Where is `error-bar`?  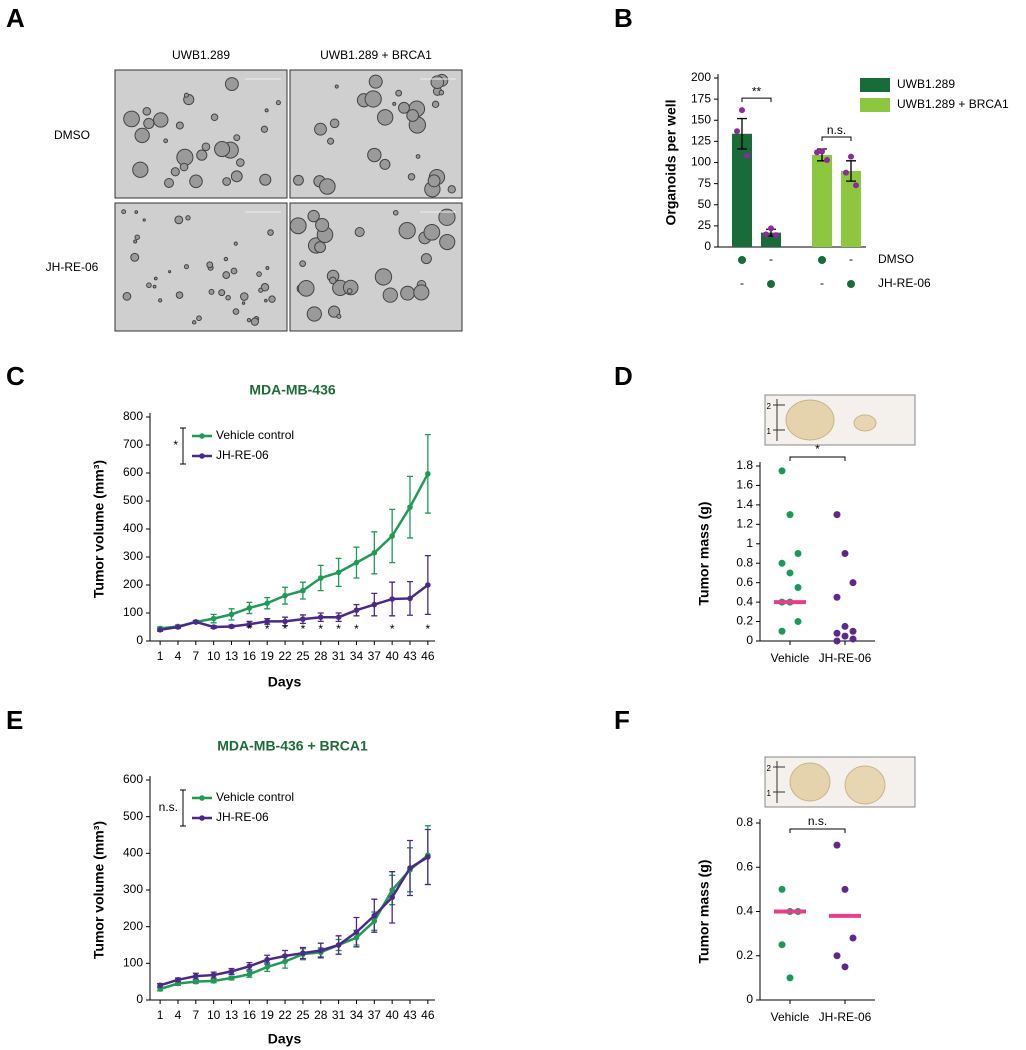
error-bar is located at coordinates (742, 133).